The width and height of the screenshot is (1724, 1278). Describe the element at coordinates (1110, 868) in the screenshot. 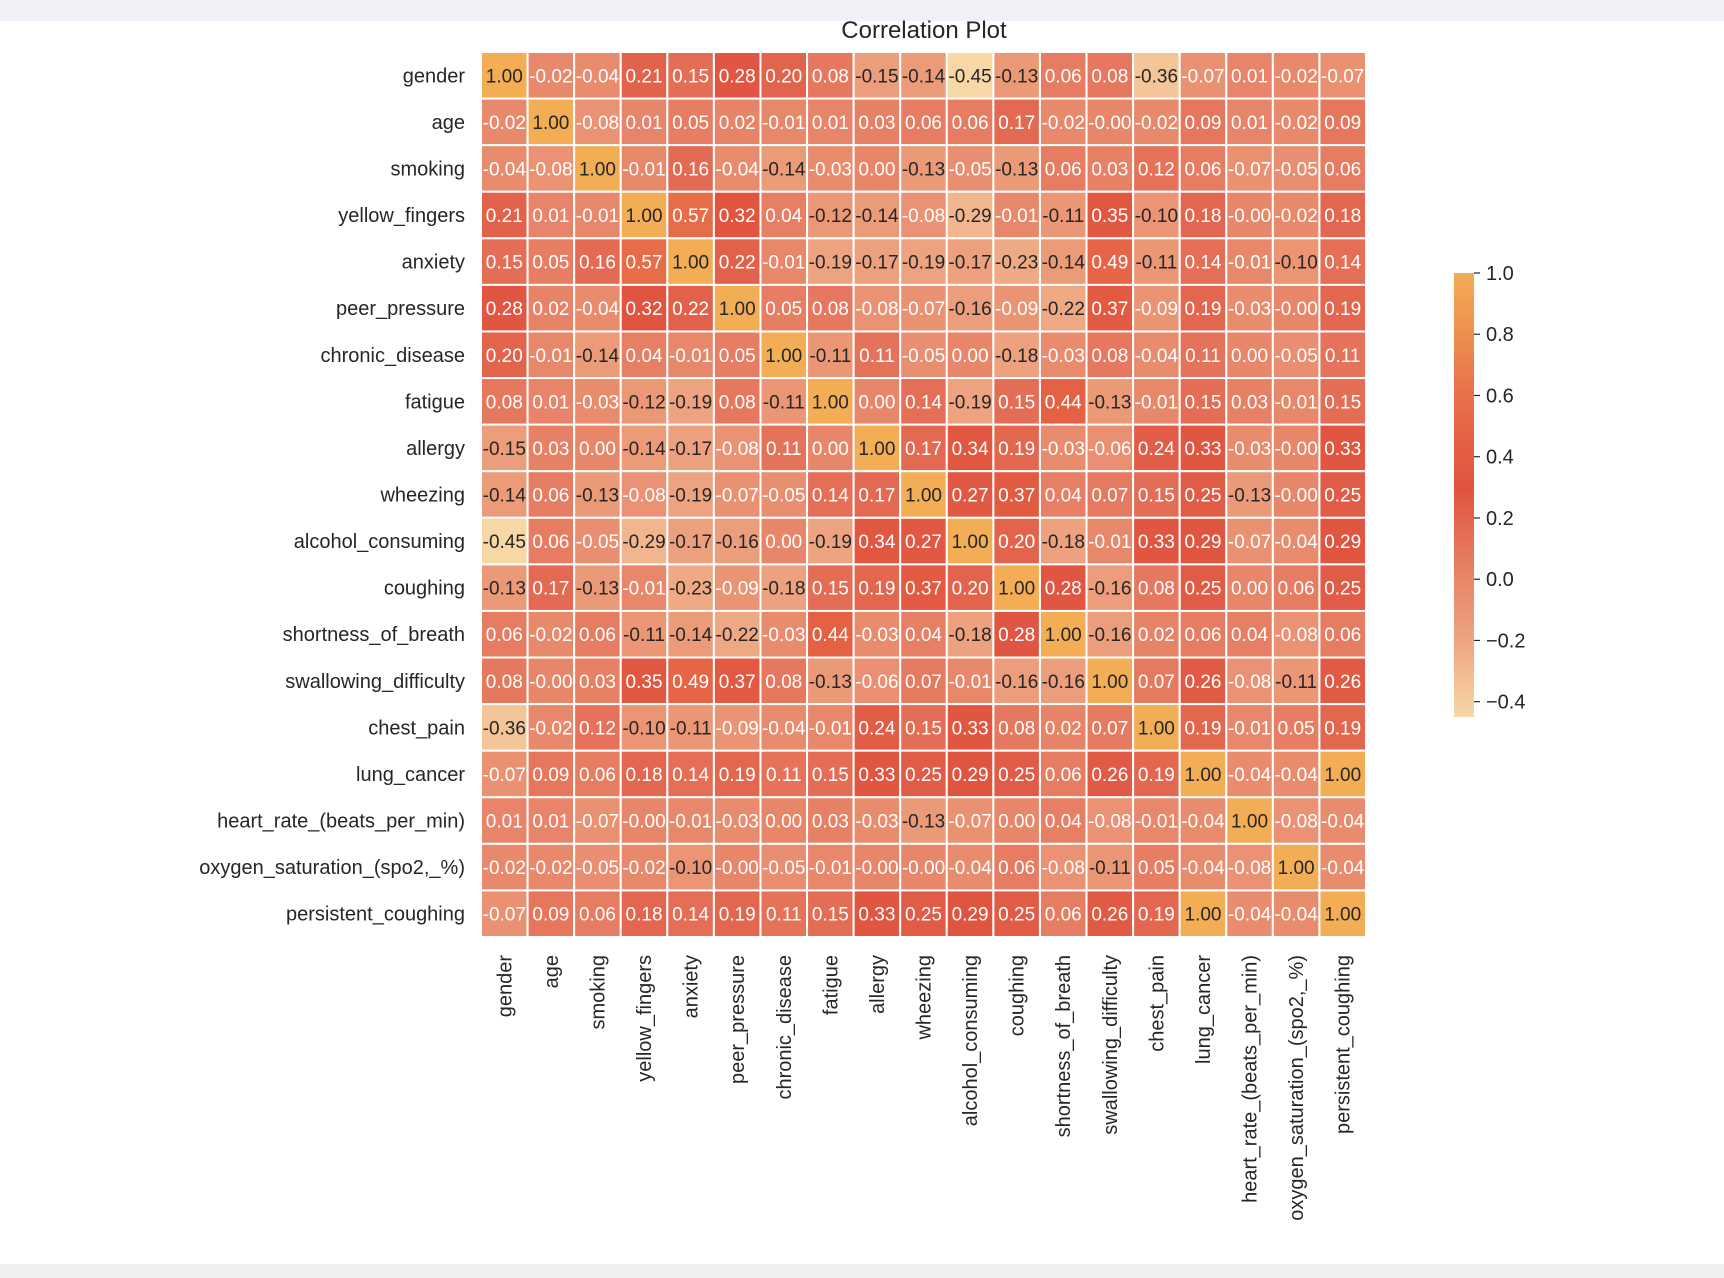

I see `cell-value-label: -0.11` at that location.